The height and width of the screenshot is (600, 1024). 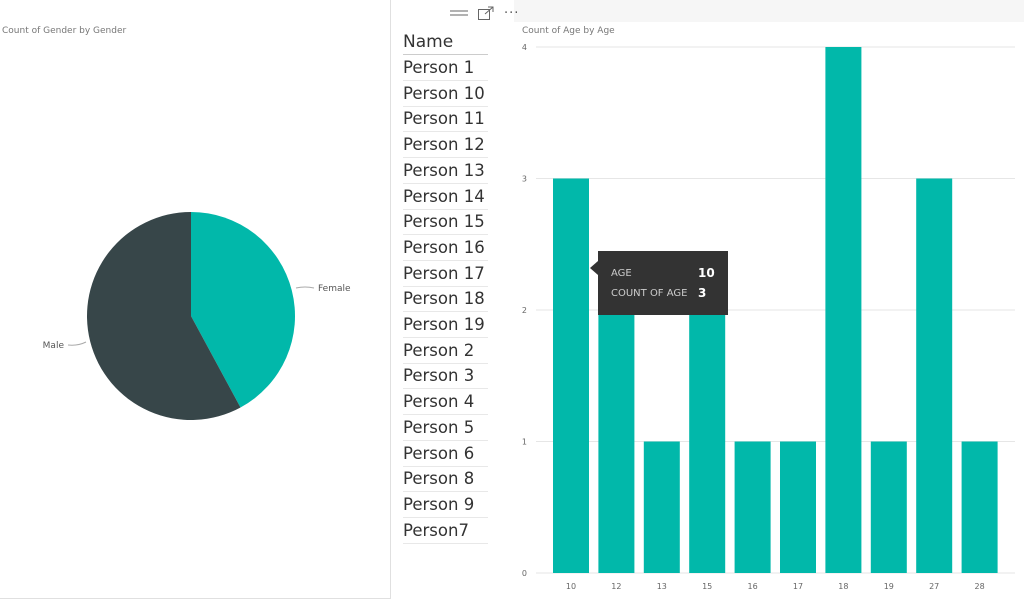 What do you see at coordinates (524, 310) in the screenshot?
I see `y-tick-label: 2` at bounding box center [524, 310].